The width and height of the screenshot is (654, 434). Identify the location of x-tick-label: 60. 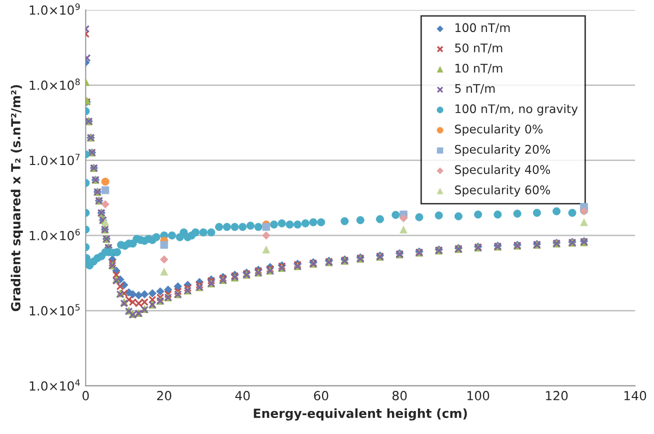
(321, 395).